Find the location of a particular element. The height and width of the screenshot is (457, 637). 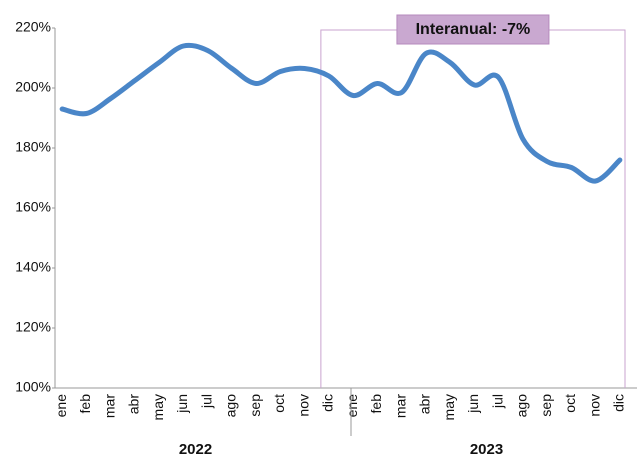

group-label: 2022 is located at coordinates (195, 449).